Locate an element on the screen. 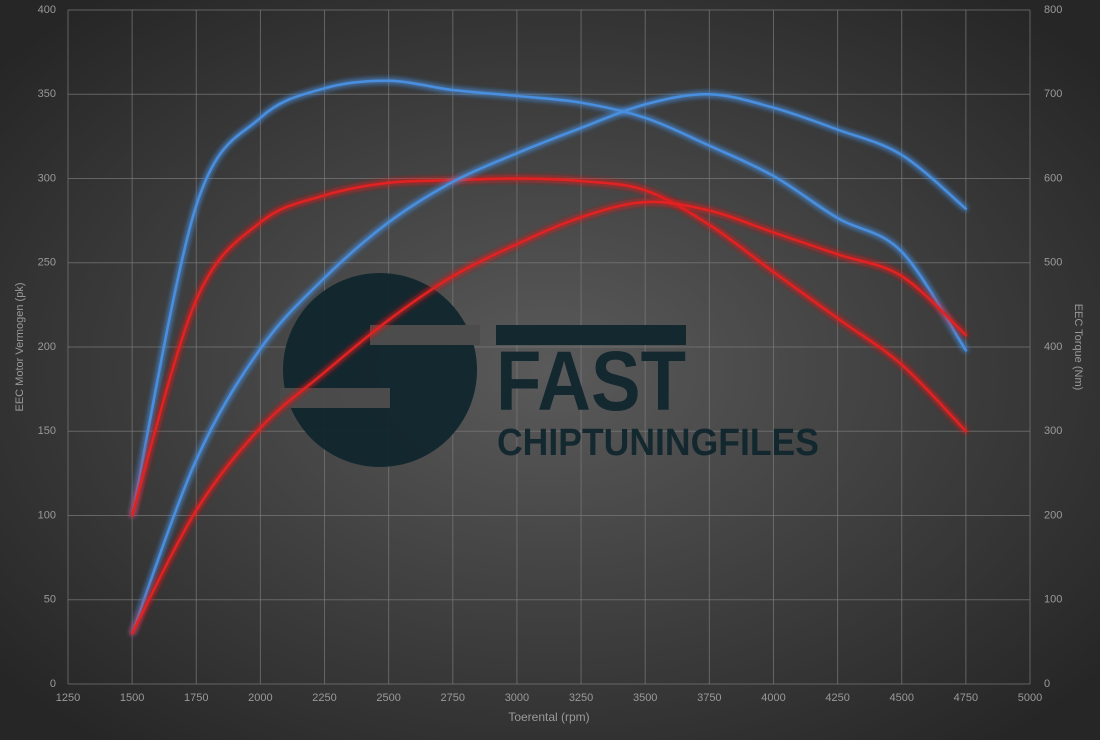  y-tick-label: 150 is located at coordinates (47, 431).